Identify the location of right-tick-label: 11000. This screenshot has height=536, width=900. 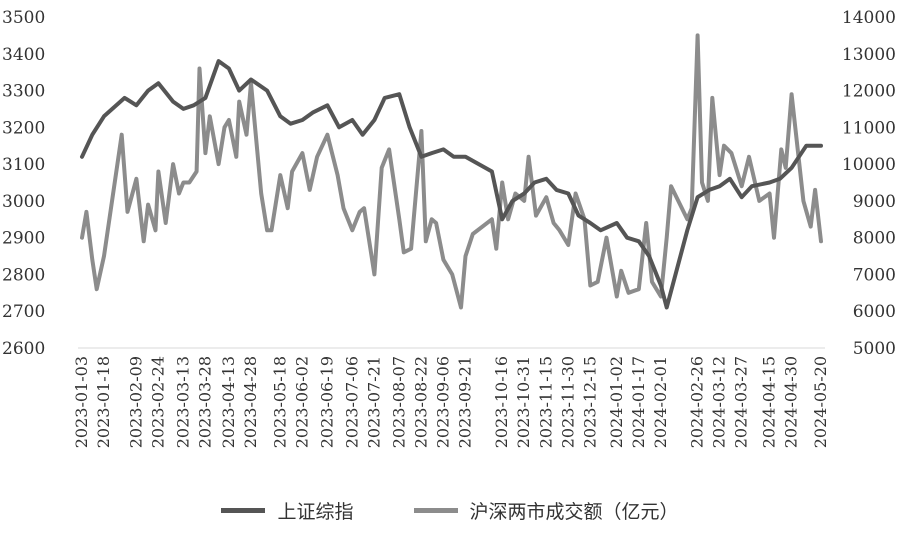
(869, 128).